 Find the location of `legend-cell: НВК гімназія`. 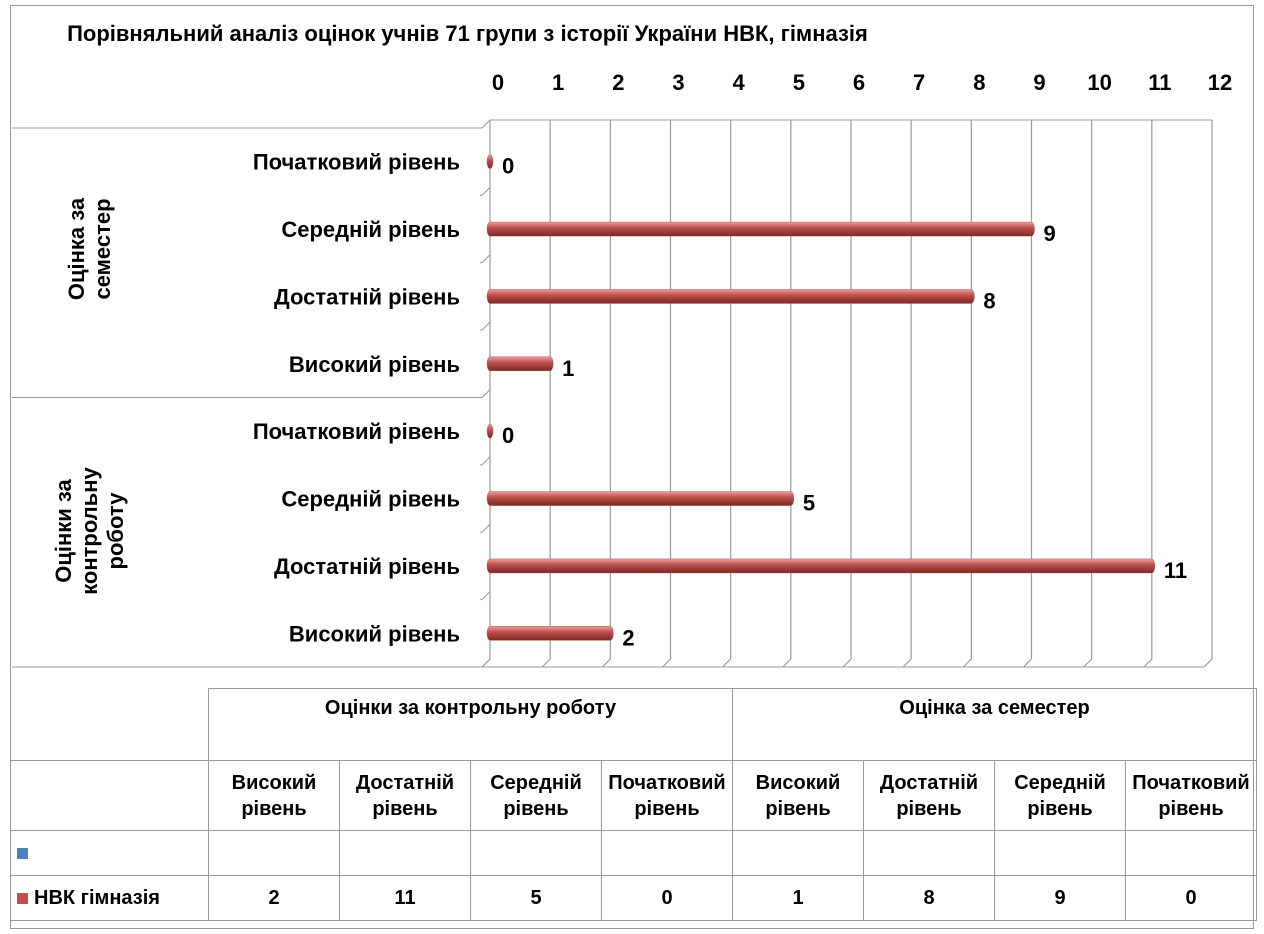

legend-cell: НВК гімназія is located at coordinates (109, 898).